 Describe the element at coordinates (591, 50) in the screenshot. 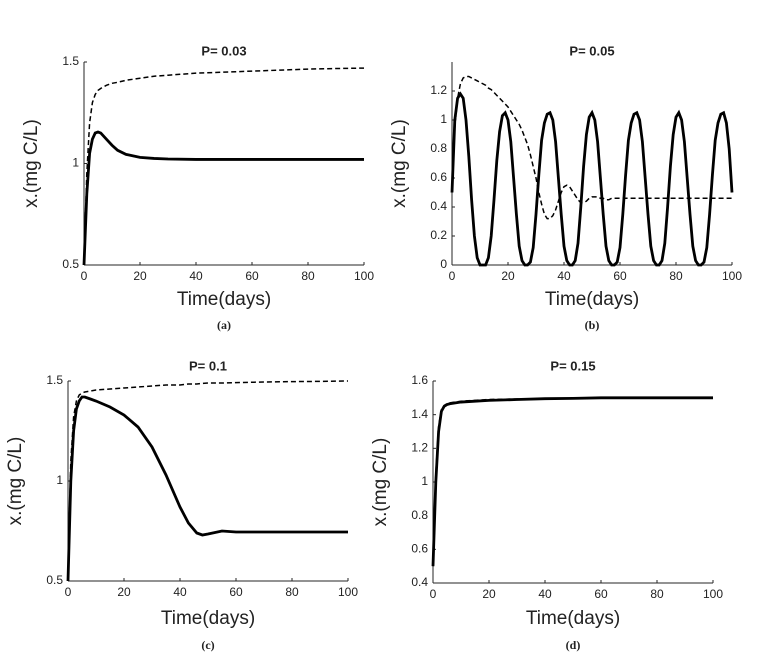

I see `subplot-title: P= 0.05` at that location.